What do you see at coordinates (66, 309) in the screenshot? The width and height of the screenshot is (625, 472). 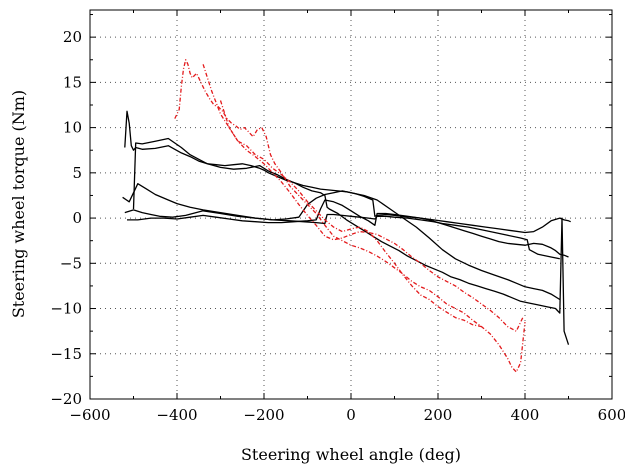 I see `y-tick-label: −10` at bounding box center [66, 309].